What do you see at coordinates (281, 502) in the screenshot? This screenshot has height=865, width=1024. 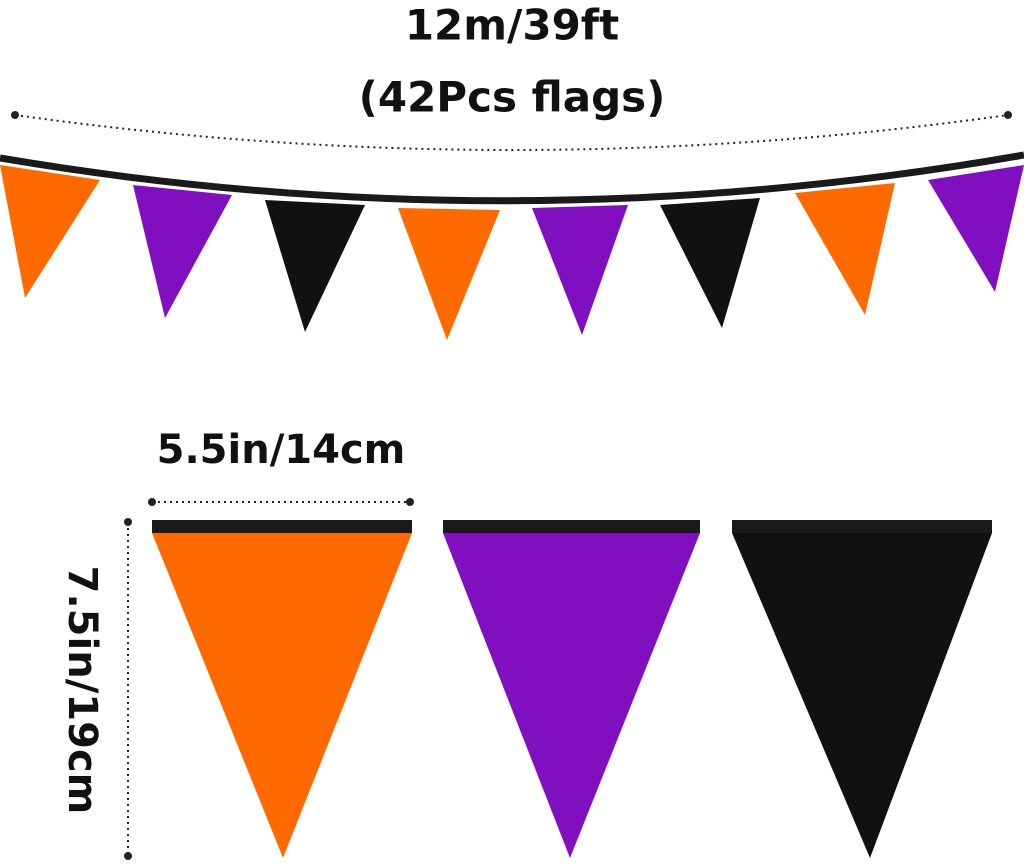 I see `width-indicator` at bounding box center [281, 502].